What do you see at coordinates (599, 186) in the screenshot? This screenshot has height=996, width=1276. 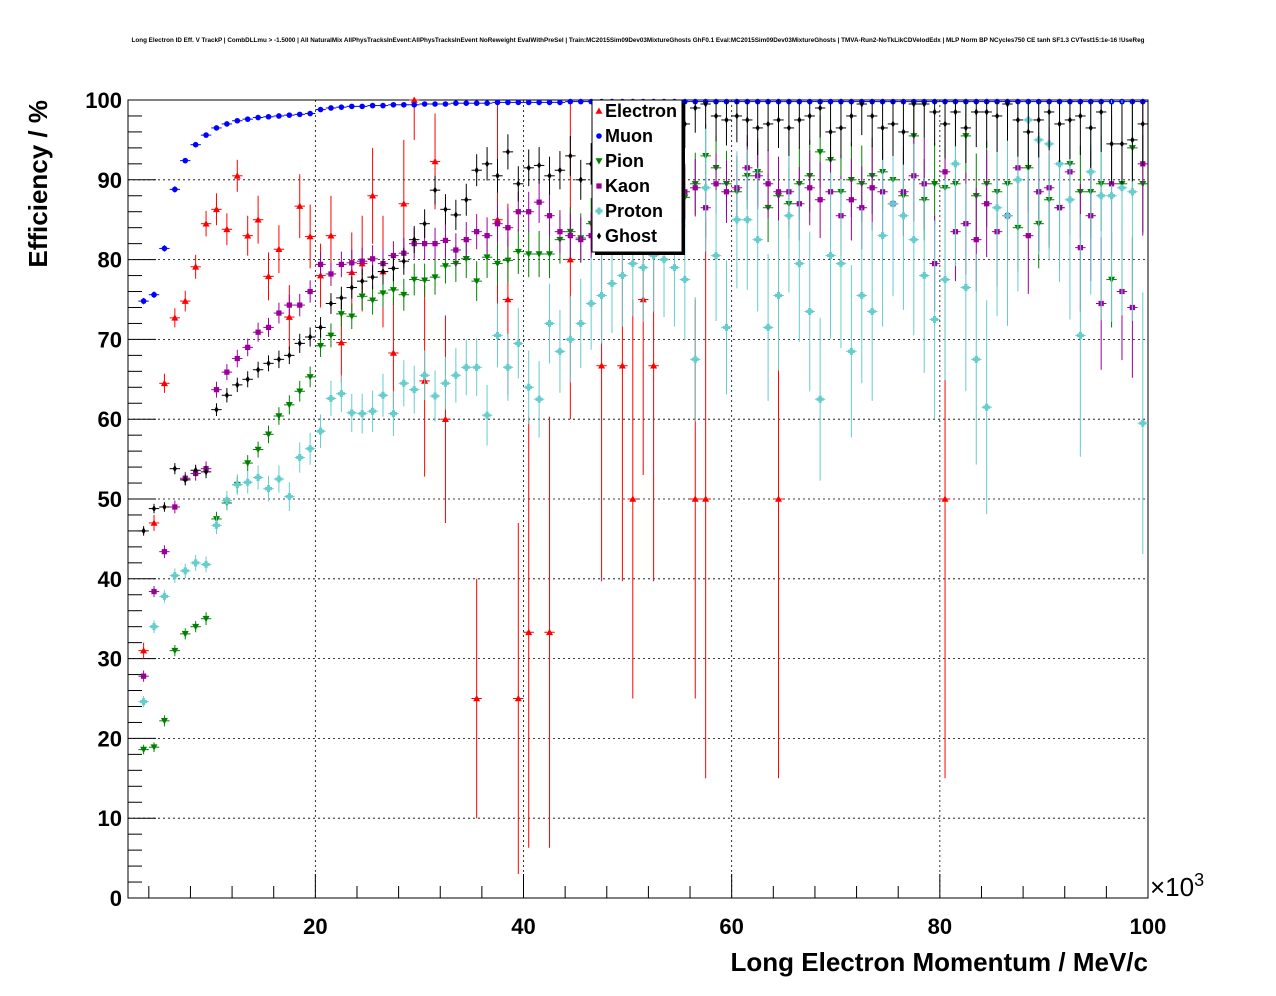 I see `legend-marker-kaon` at bounding box center [599, 186].